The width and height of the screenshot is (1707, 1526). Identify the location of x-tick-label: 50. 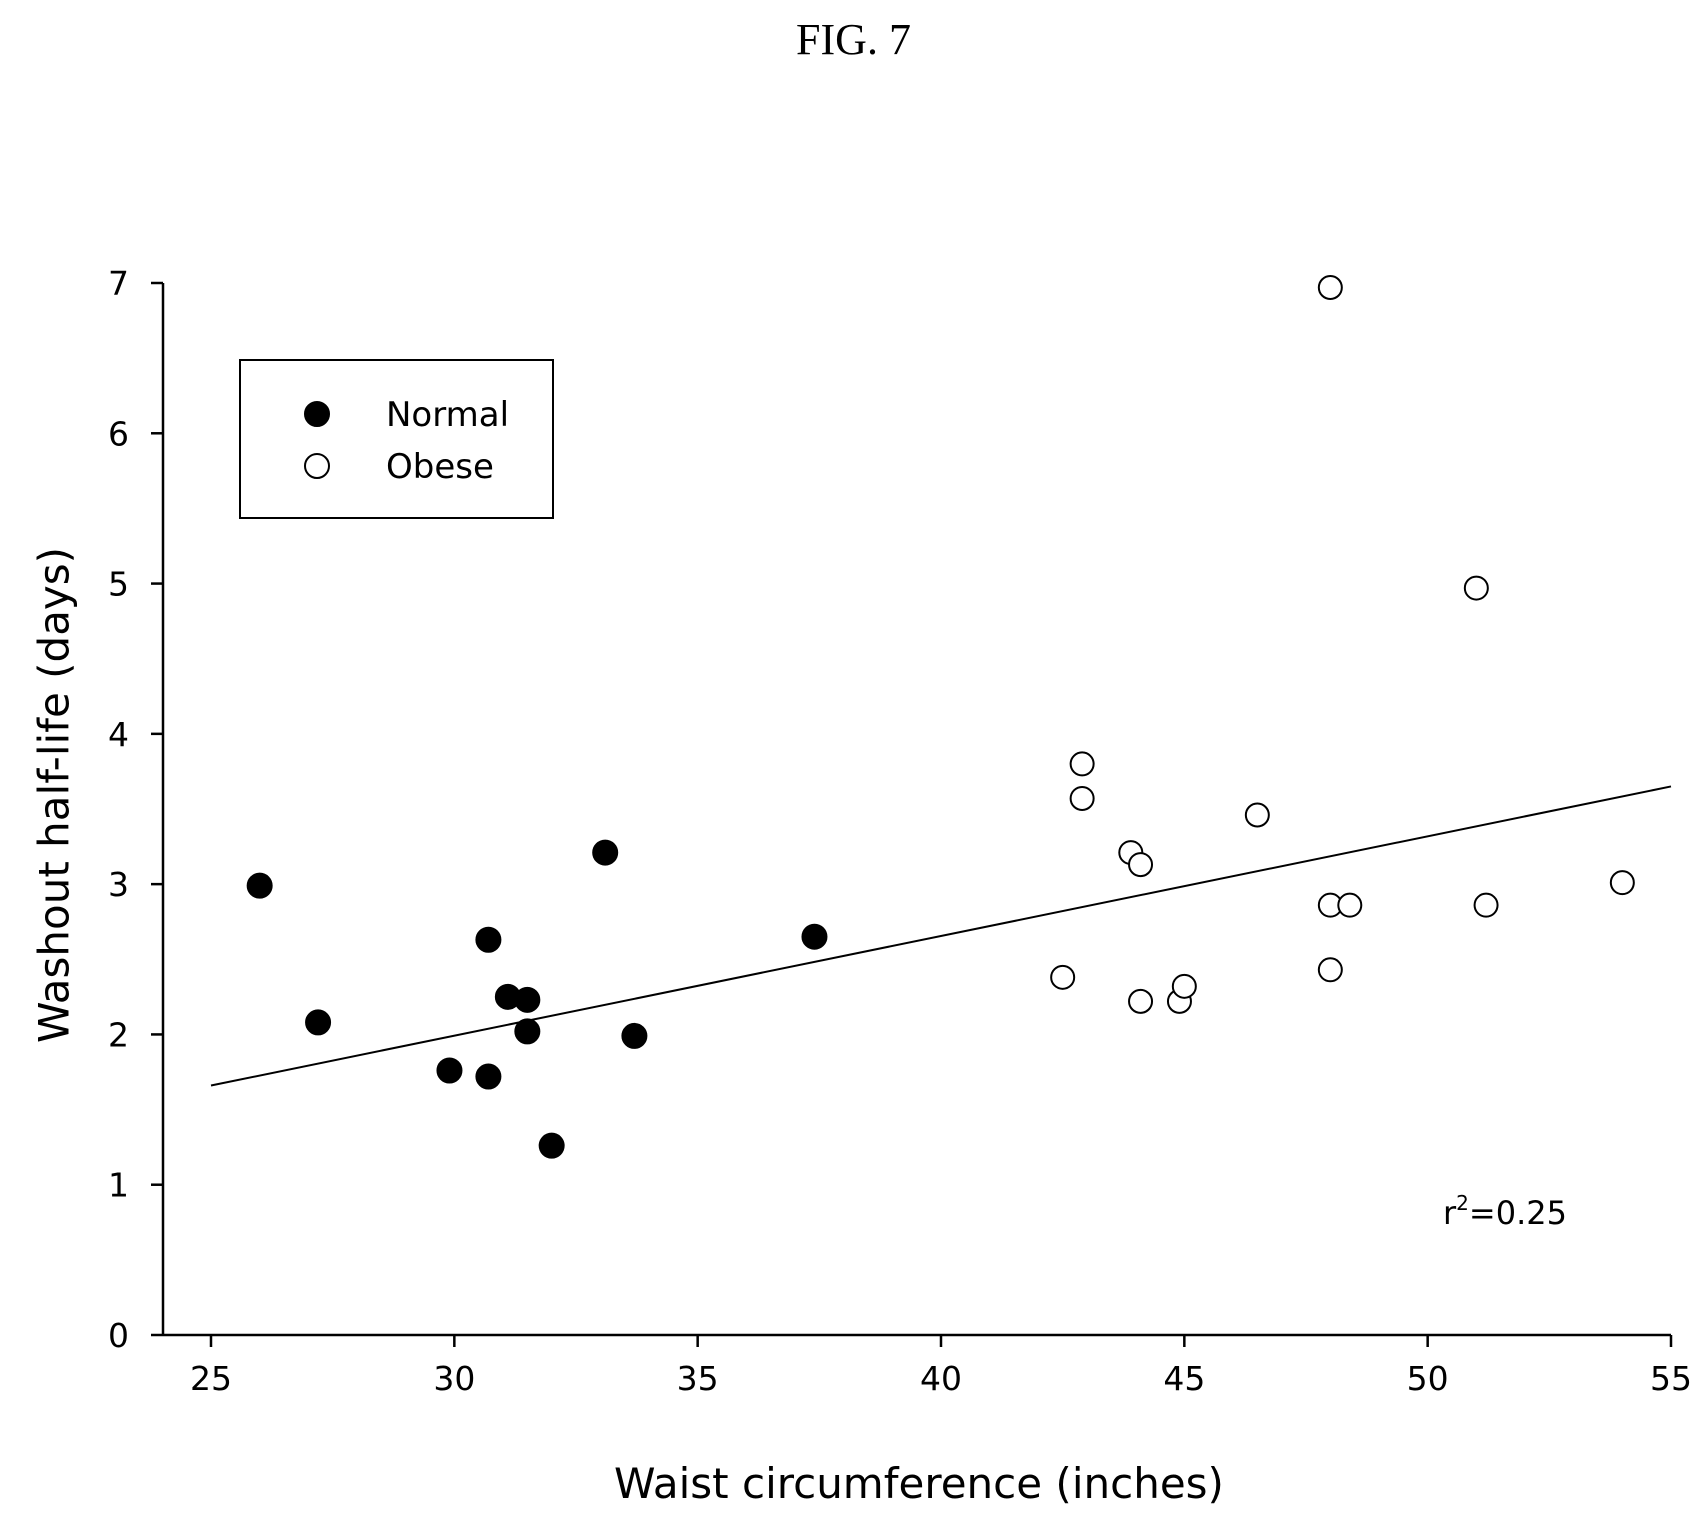
(1428, 1378).